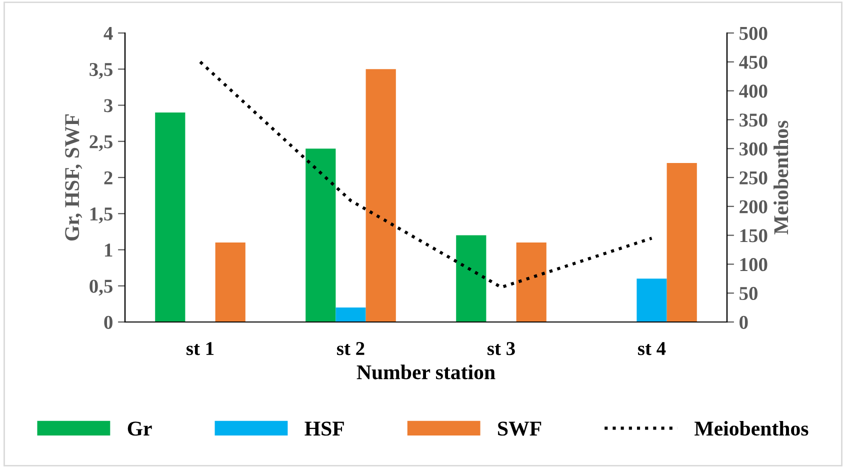 This screenshot has height=468, width=846. What do you see at coordinates (781, 177) in the screenshot?
I see `y2-axis-title: Meiobenthos` at bounding box center [781, 177].